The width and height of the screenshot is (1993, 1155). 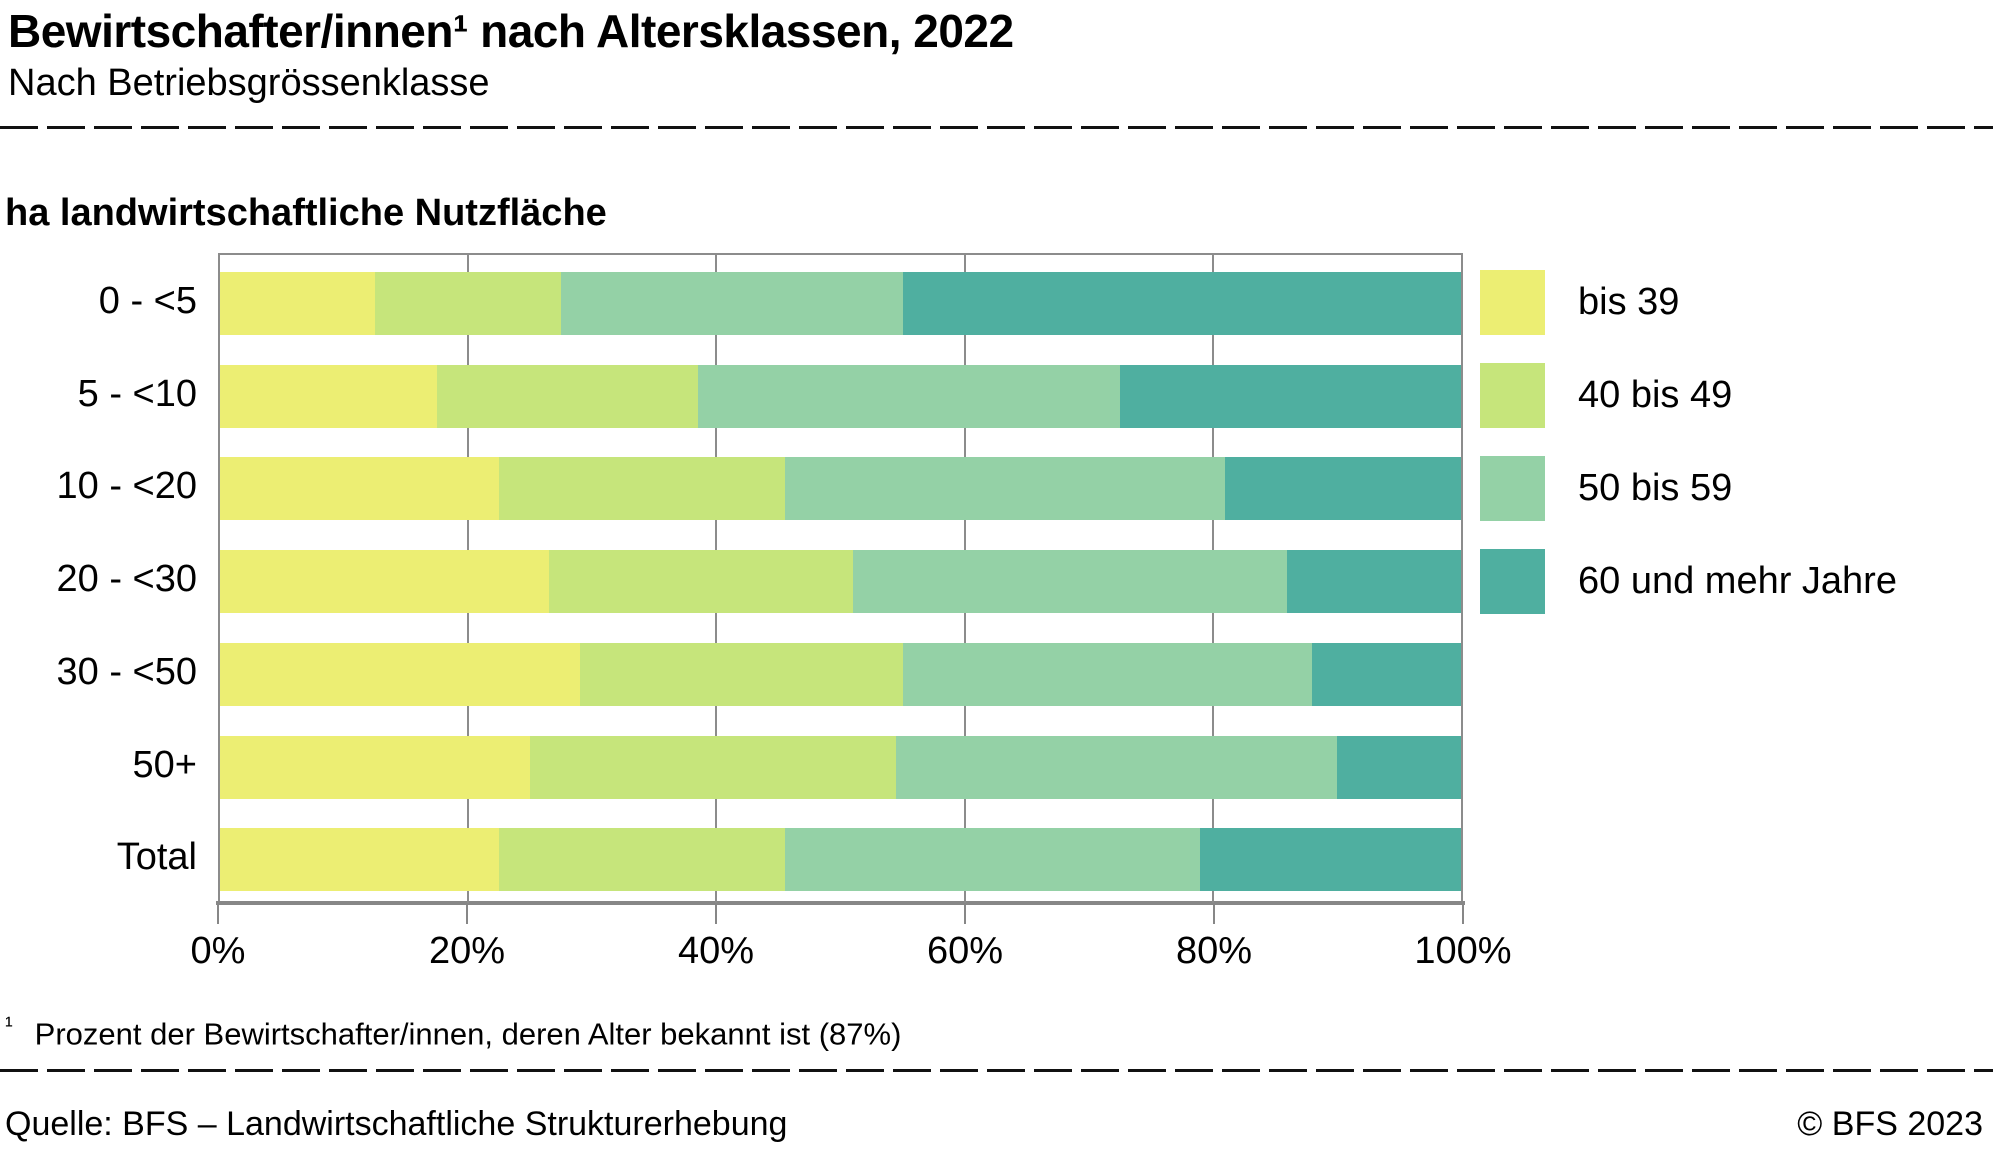 What do you see at coordinates (164, 764) in the screenshot?
I see `category-label: 50+` at bounding box center [164, 764].